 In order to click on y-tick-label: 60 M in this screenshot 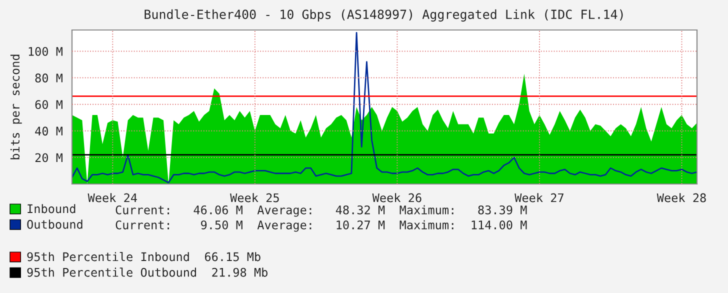, I will do `click(48, 105)`.